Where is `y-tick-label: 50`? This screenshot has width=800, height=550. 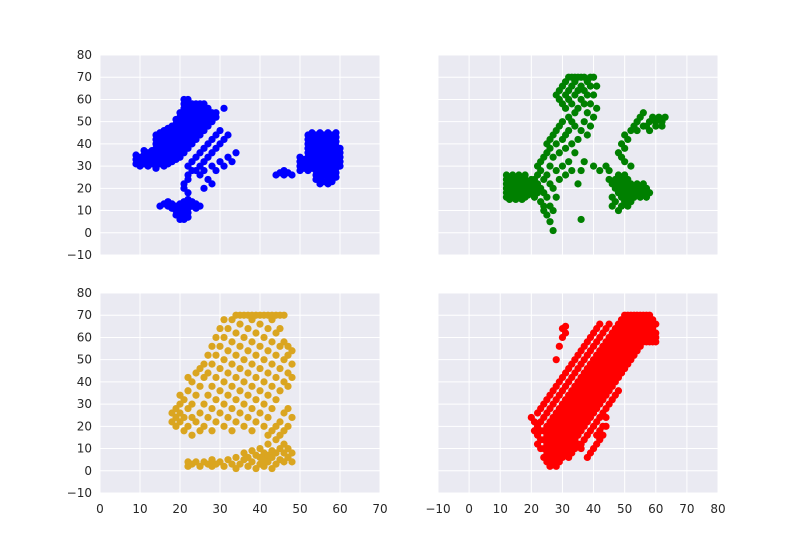 y-tick-label: 50 is located at coordinates (84, 122).